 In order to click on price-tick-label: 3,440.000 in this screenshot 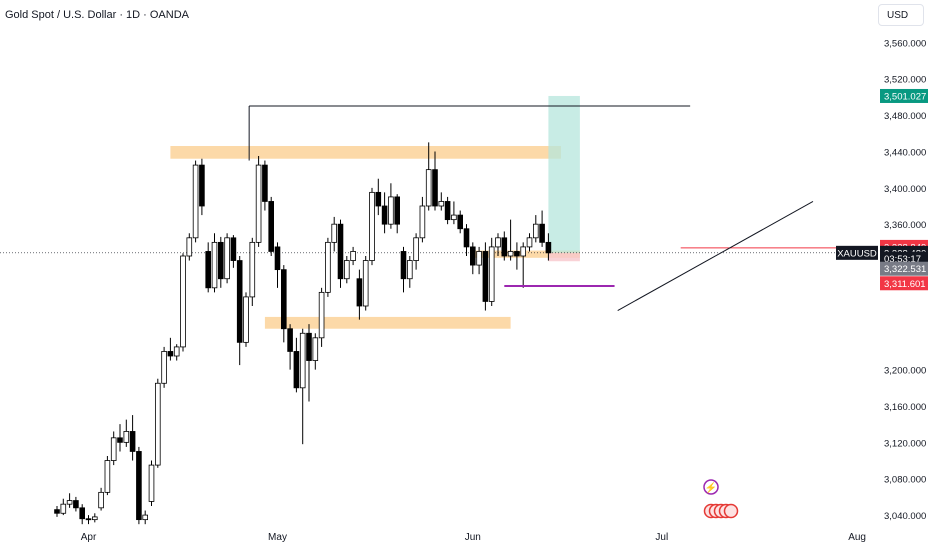, I will do `click(905, 152)`.